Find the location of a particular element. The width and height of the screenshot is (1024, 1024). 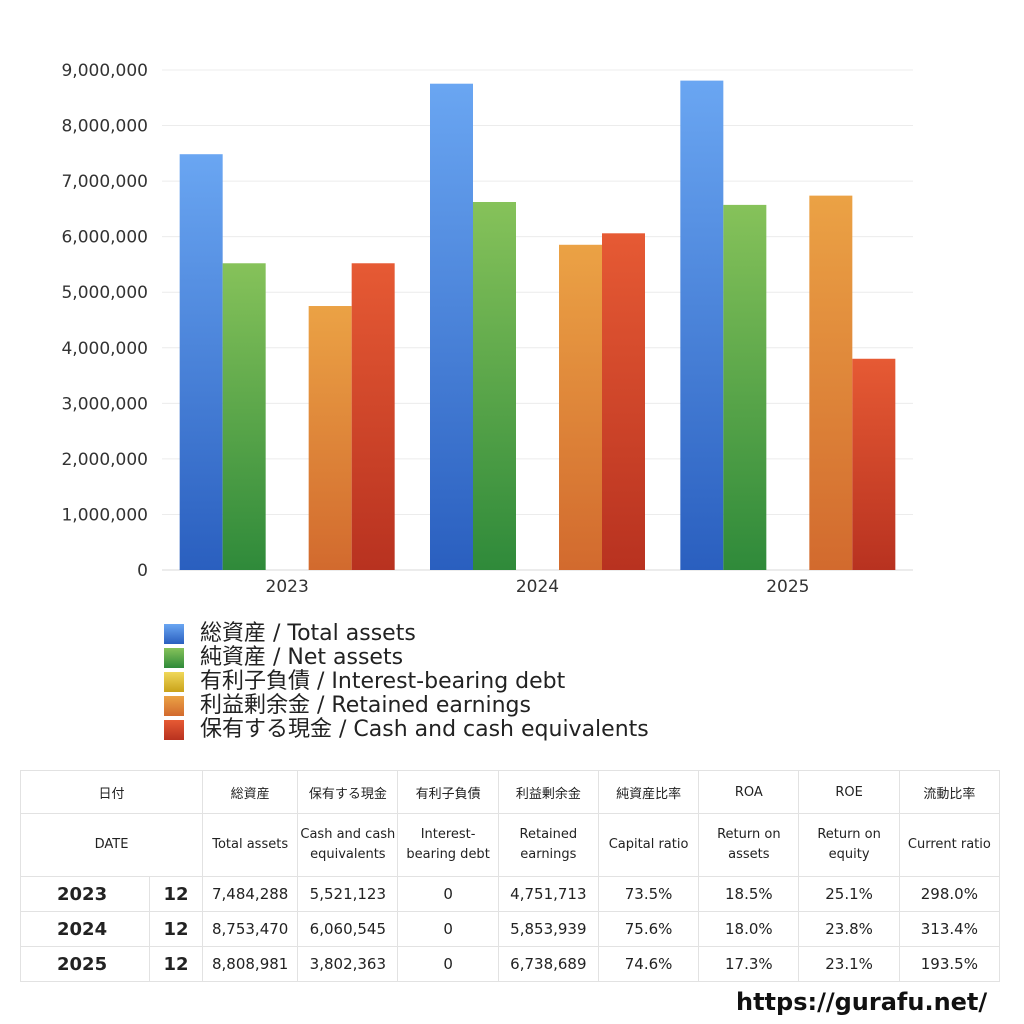

x-axis-tick-labels: 2023 2024 2025 is located at coordinates (538, 587).